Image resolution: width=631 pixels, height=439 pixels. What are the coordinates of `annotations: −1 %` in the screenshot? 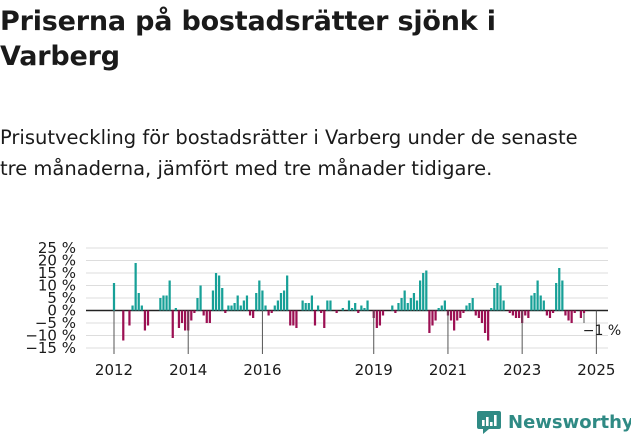 It's located at (602, 326).